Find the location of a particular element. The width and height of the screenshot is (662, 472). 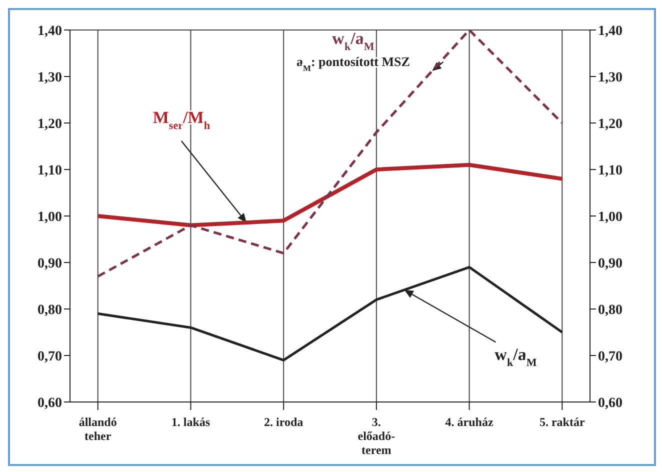

y-tick-label: 1,20 is located at coordinates (50, 124).